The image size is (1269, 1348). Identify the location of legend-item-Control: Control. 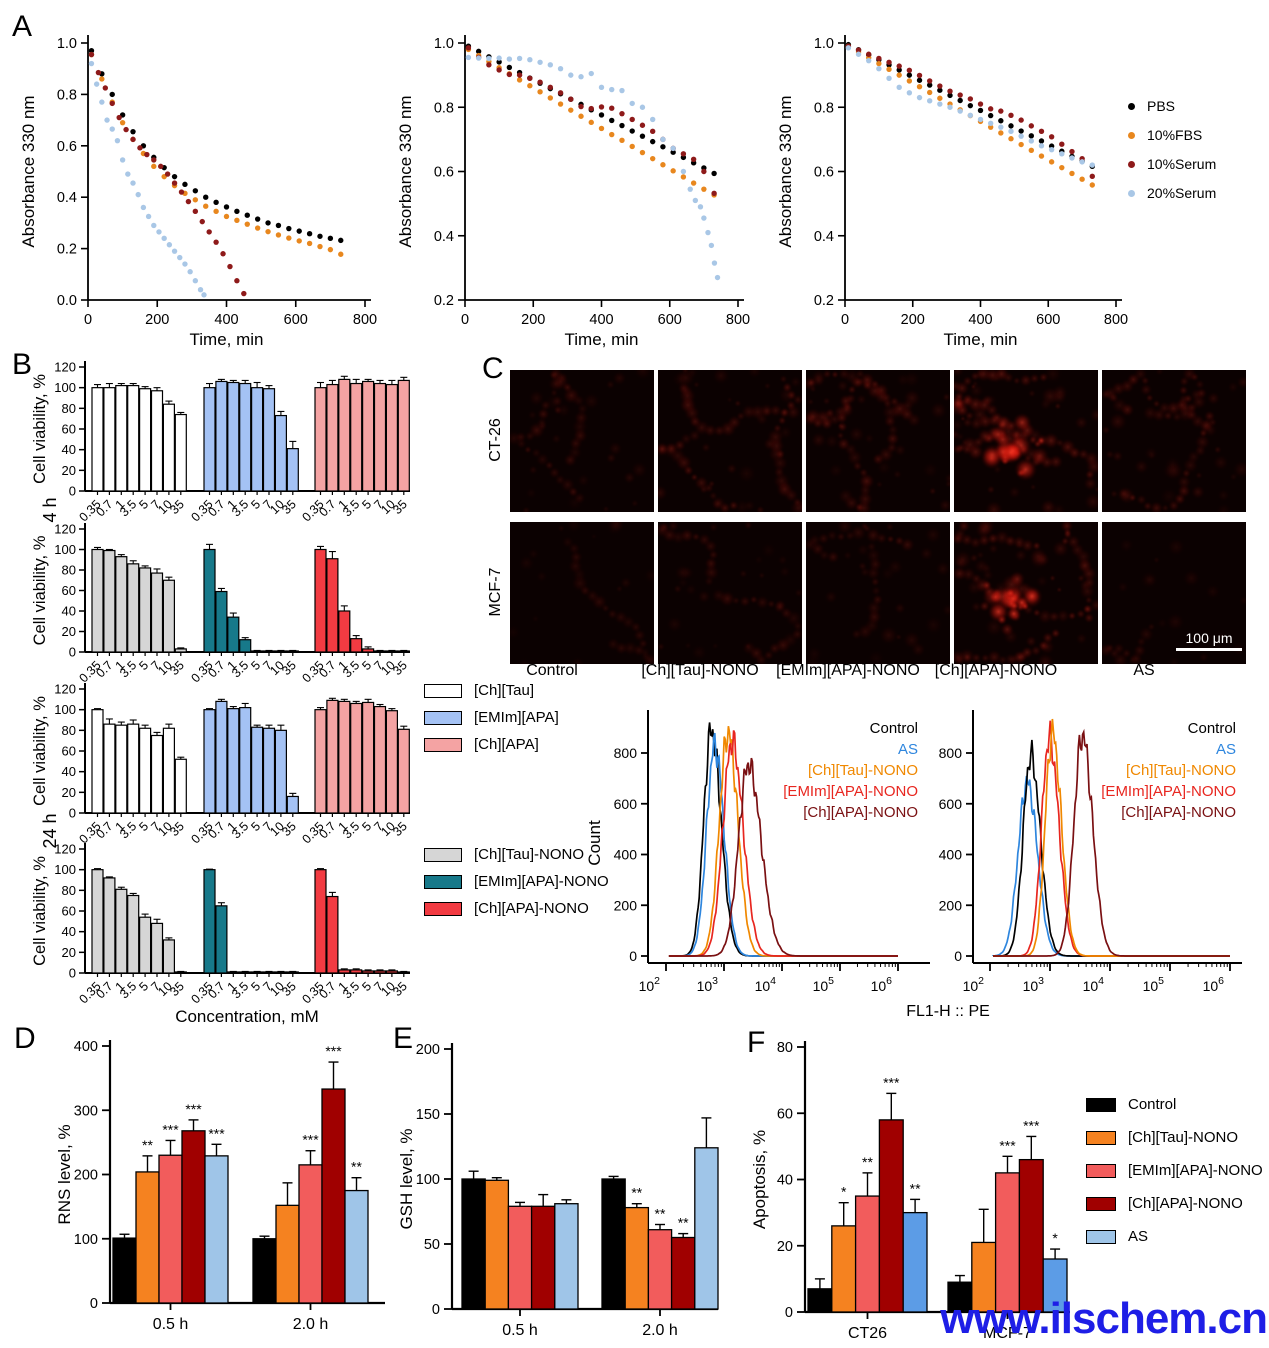
(1174, 1104).